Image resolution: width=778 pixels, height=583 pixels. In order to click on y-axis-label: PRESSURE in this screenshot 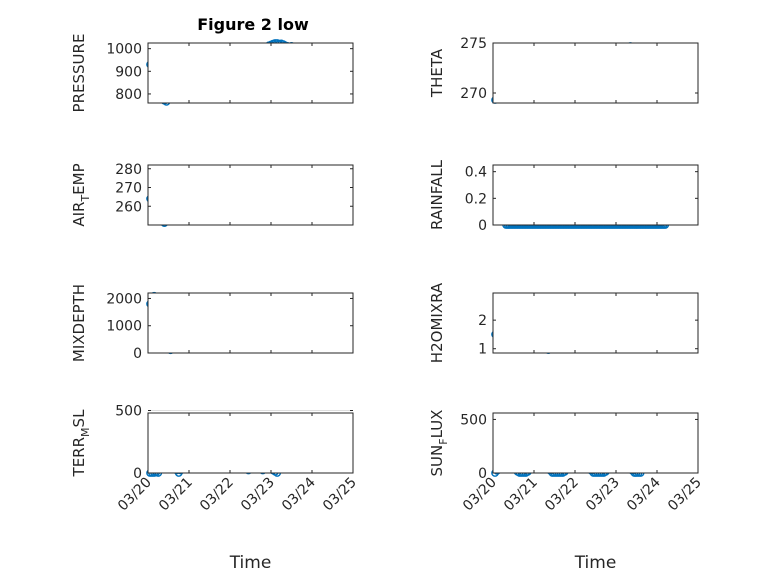, I will do `click(79, 73)`.